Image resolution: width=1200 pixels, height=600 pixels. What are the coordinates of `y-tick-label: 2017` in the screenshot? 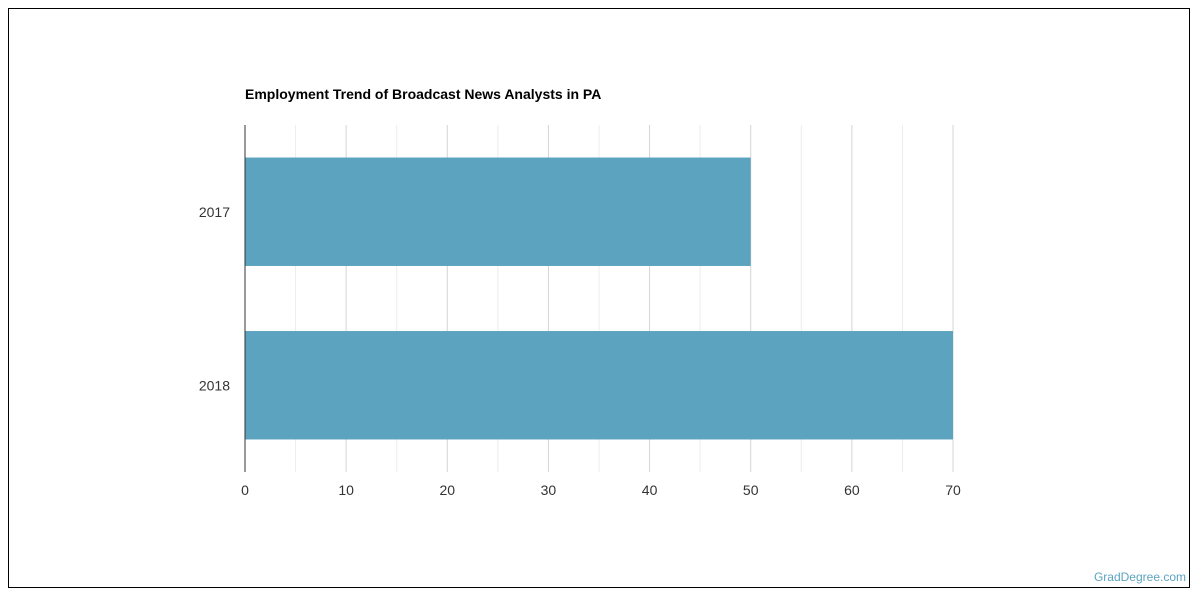 It's located at (214, 212).